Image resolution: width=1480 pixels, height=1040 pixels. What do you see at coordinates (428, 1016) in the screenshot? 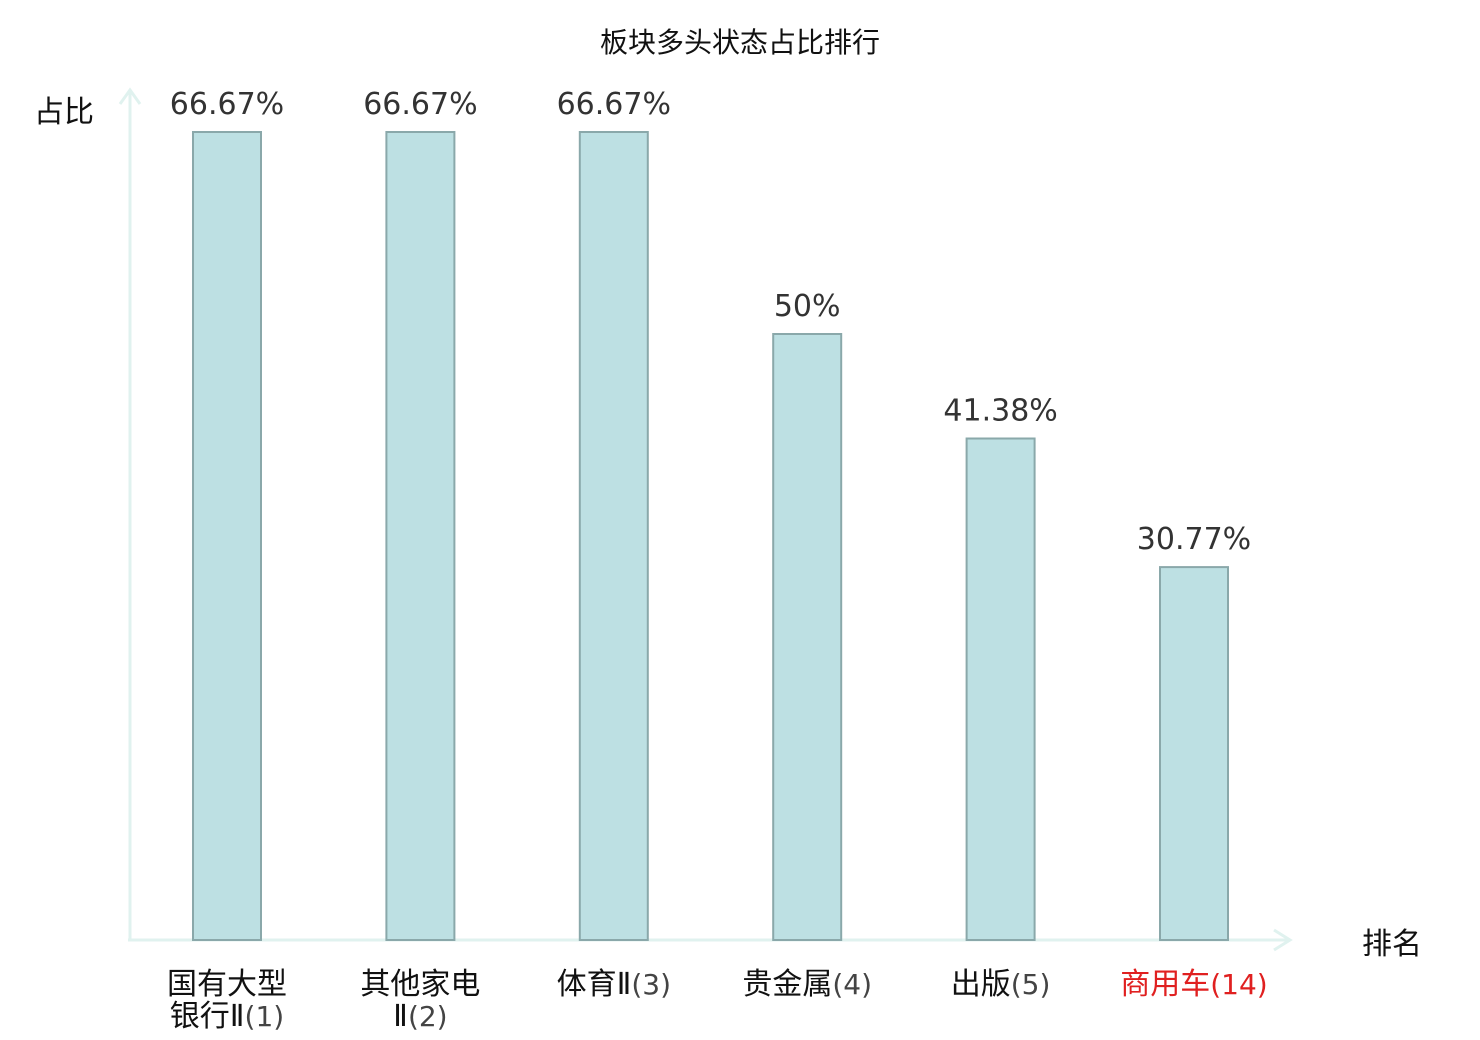
I see `category-rank: (2)` at bounding box center [428, 1016].